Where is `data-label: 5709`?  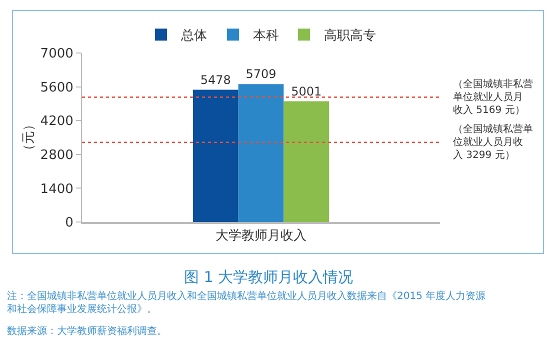
data-label: 5709 is located at coordinates (261, 74).